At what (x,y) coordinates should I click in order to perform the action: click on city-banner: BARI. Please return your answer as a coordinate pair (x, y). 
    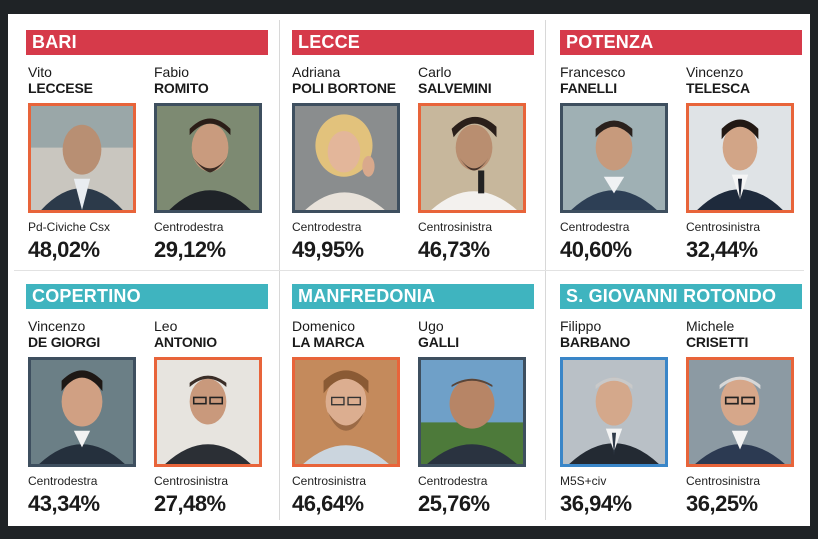
    Looking at the image, I should click on (147, 42).